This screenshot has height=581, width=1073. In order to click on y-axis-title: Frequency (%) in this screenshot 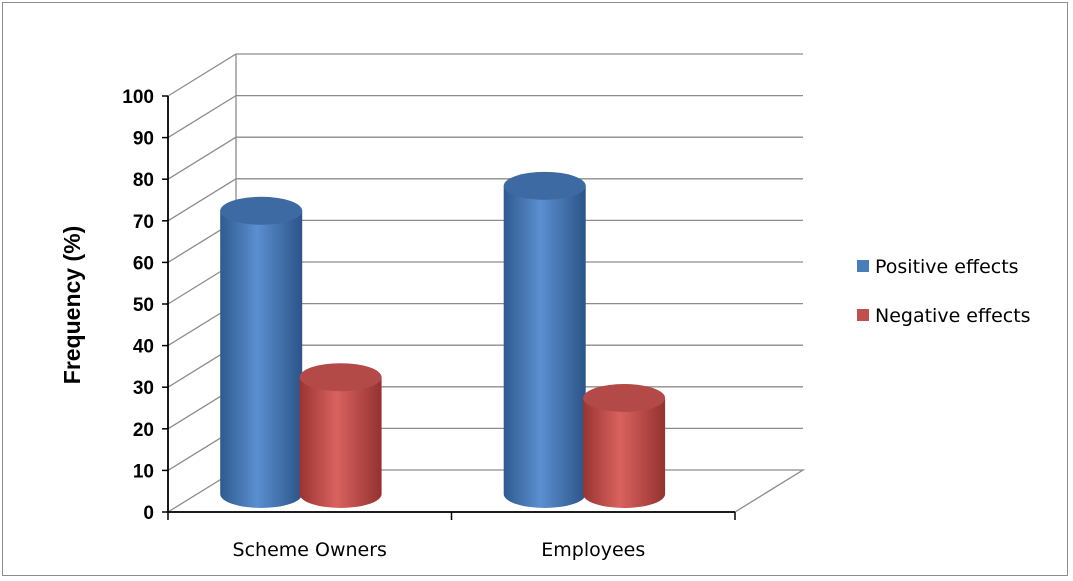, I will do `click(72, 305)`.